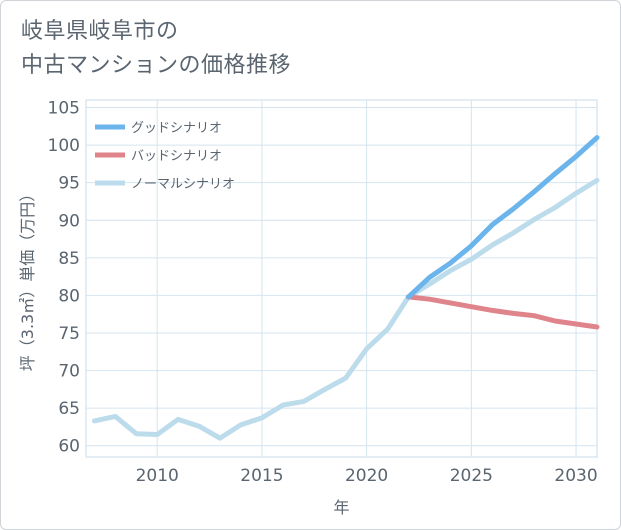  I want to click on y-tick-label: 100, so click(64, 146).